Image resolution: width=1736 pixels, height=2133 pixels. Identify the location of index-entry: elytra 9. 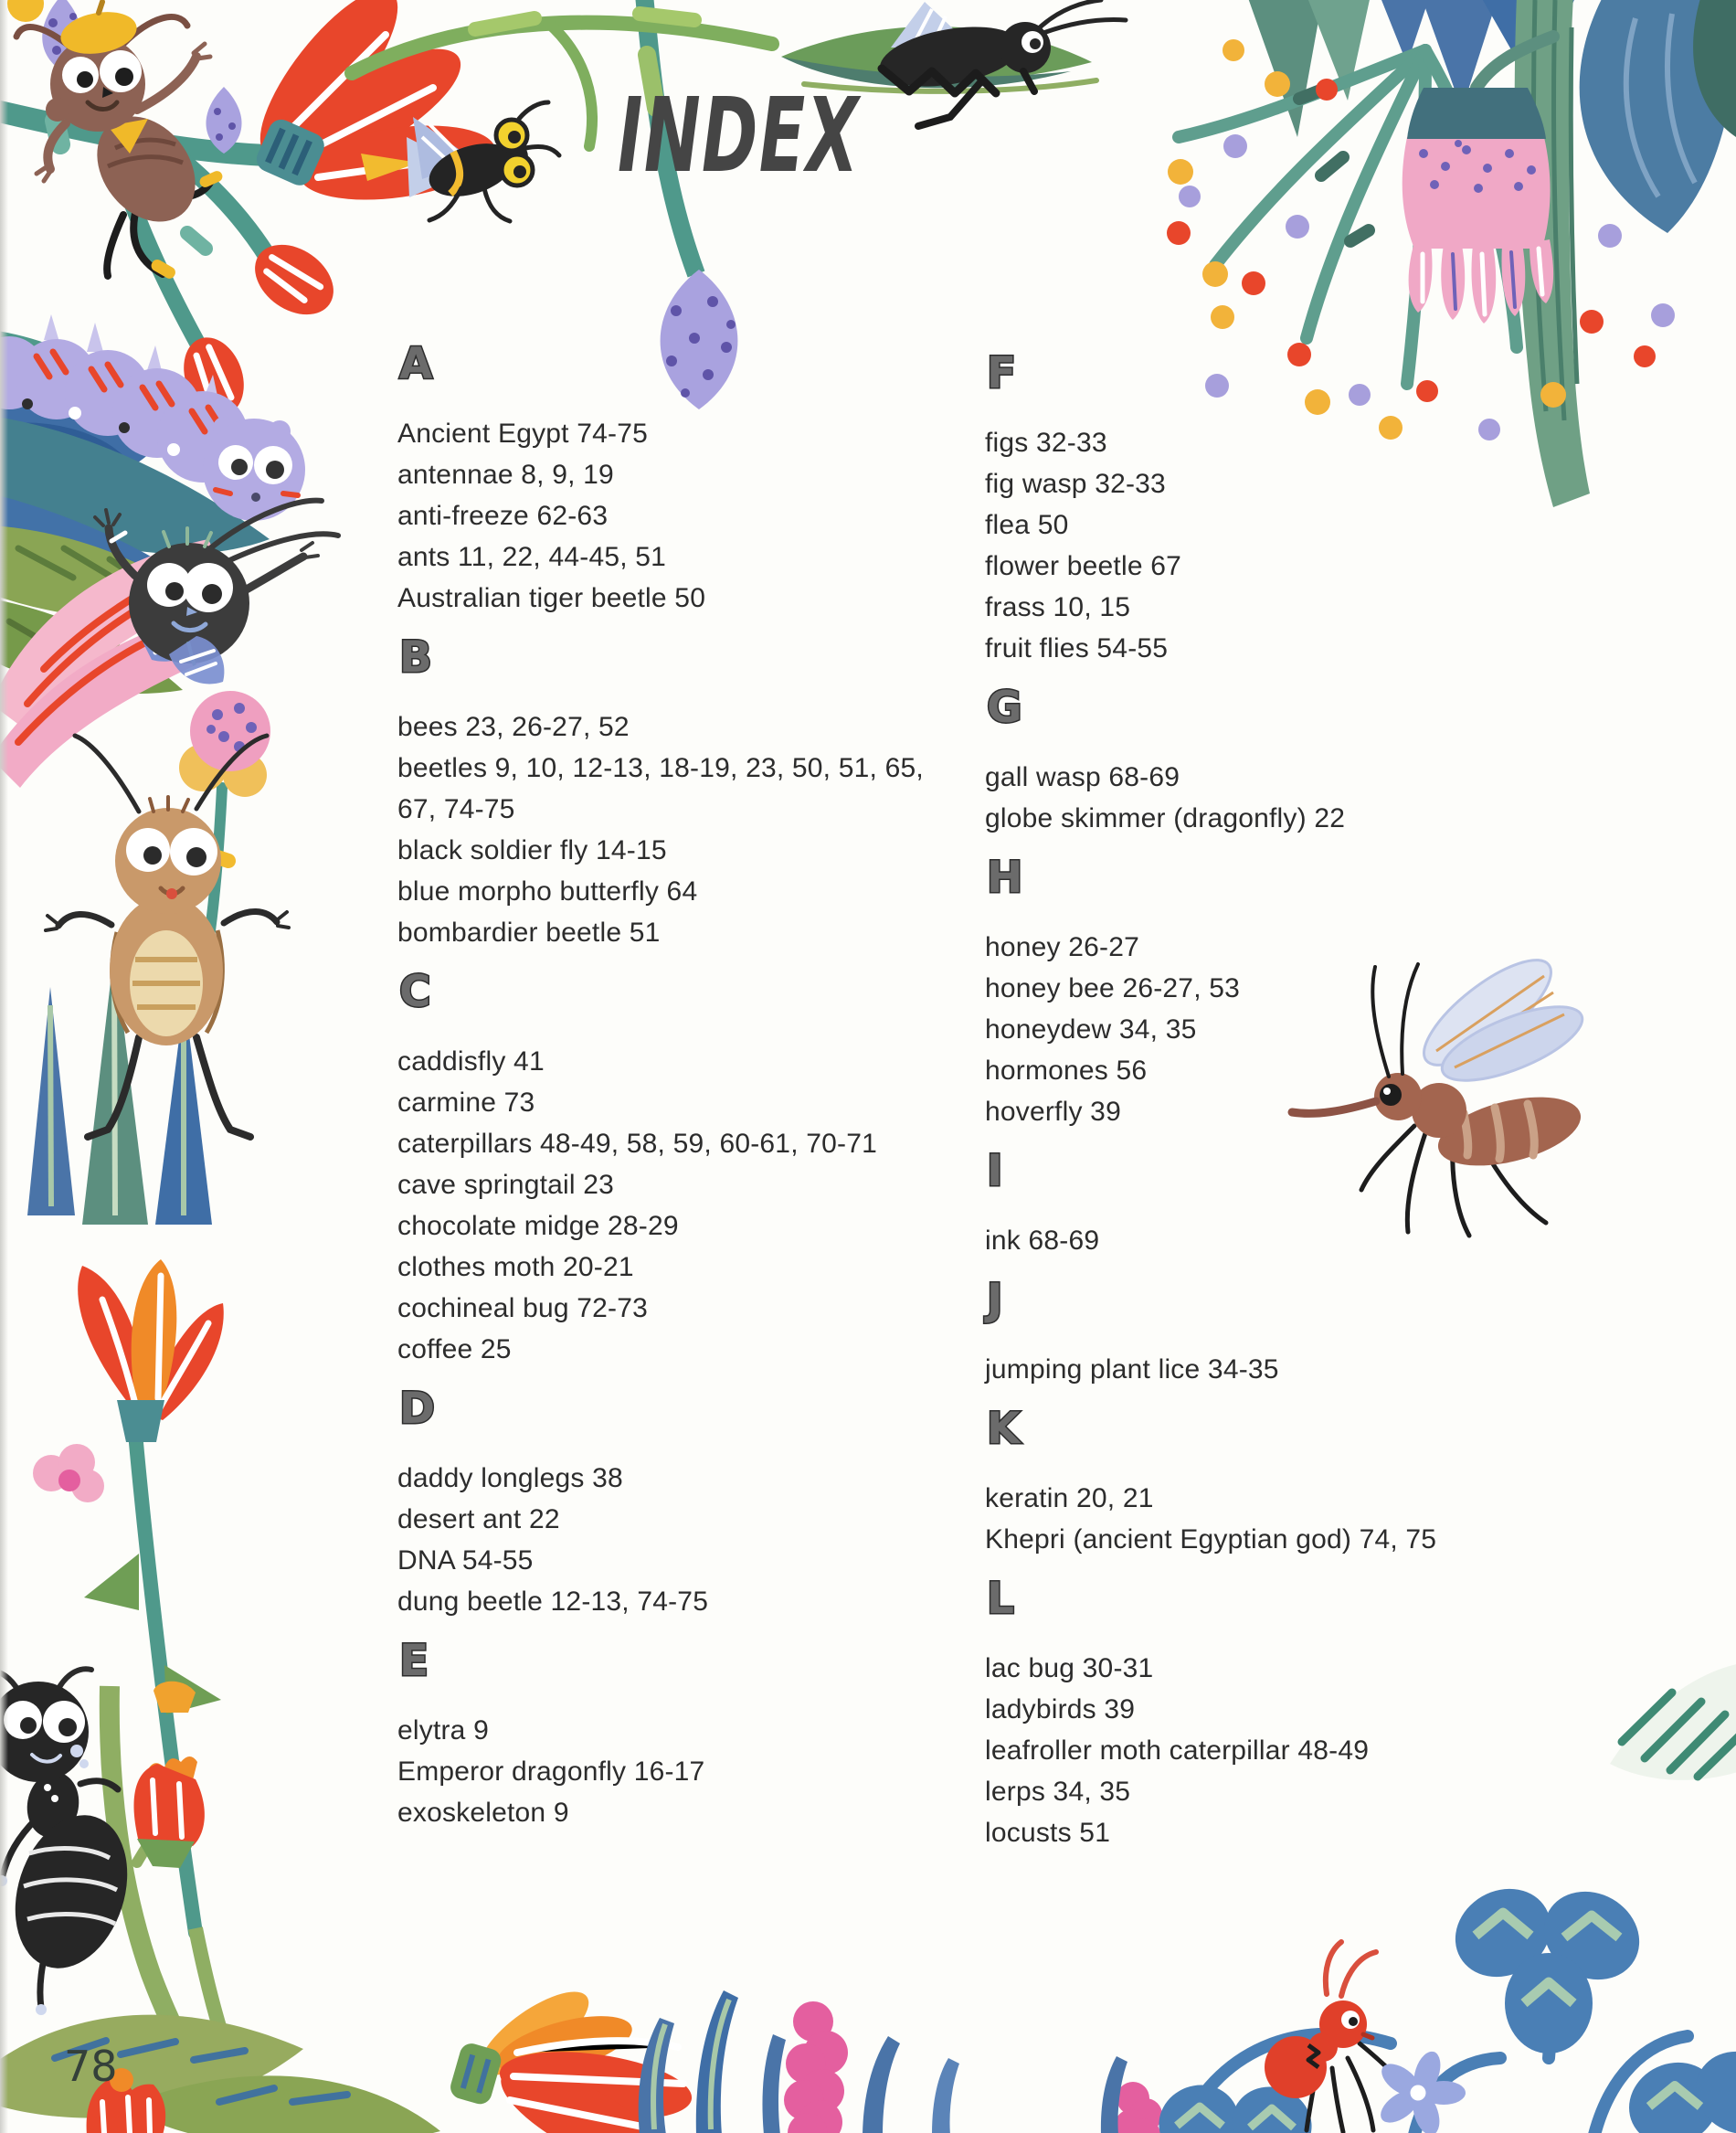
(443, 1730).